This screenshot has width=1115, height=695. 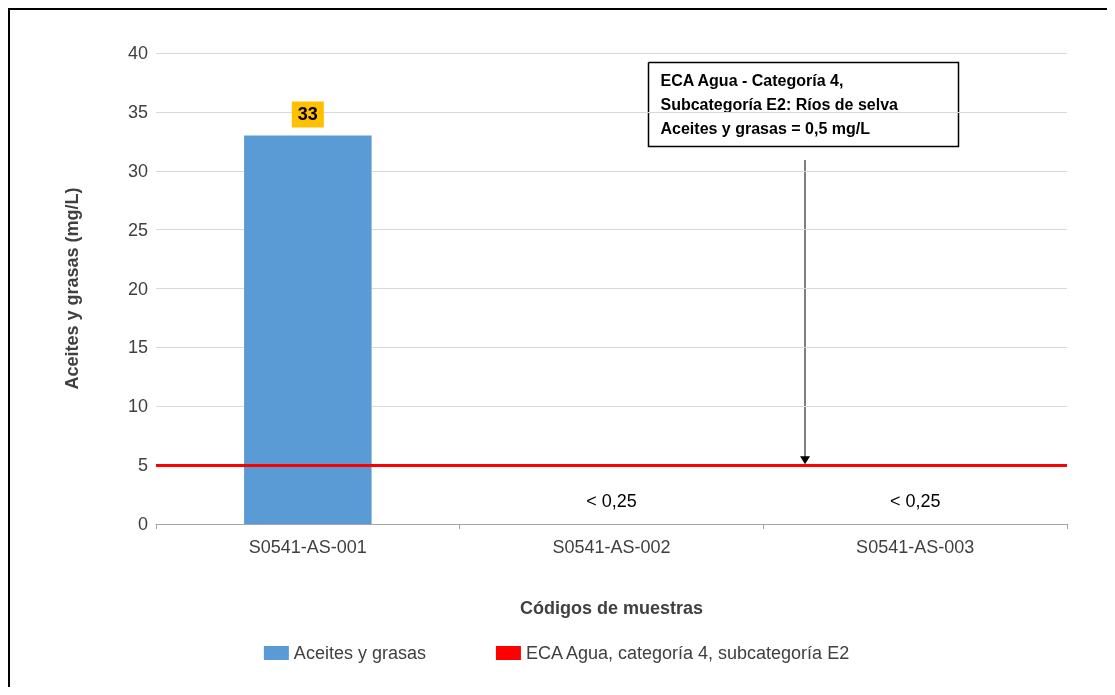 I want to click on x-tick-label: S0541-AS-002, so click(x=611, y=547).